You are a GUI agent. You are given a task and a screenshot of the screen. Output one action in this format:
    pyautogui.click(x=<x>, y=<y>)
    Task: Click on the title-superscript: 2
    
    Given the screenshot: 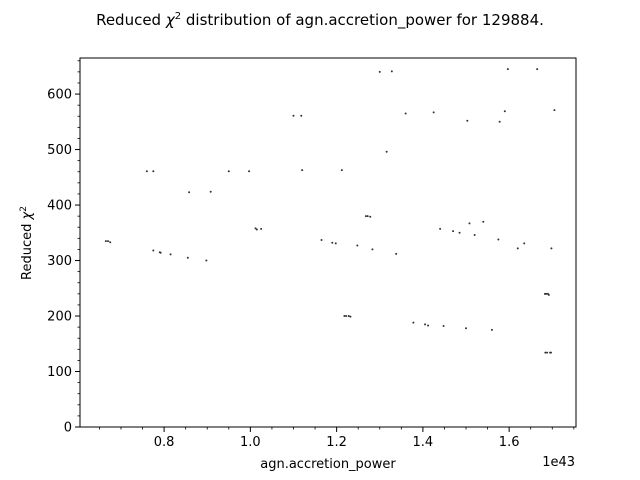 What is the action you would take?
    pyautogui.click(x=178, y=16)
    